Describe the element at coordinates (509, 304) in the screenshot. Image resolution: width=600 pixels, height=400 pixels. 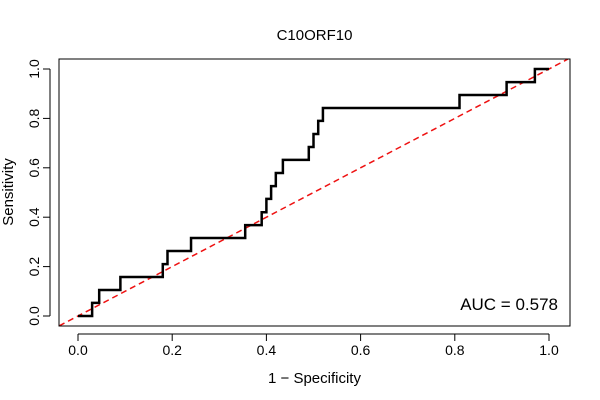
I see `auc-annotation: AUC = 0.578` at that location.